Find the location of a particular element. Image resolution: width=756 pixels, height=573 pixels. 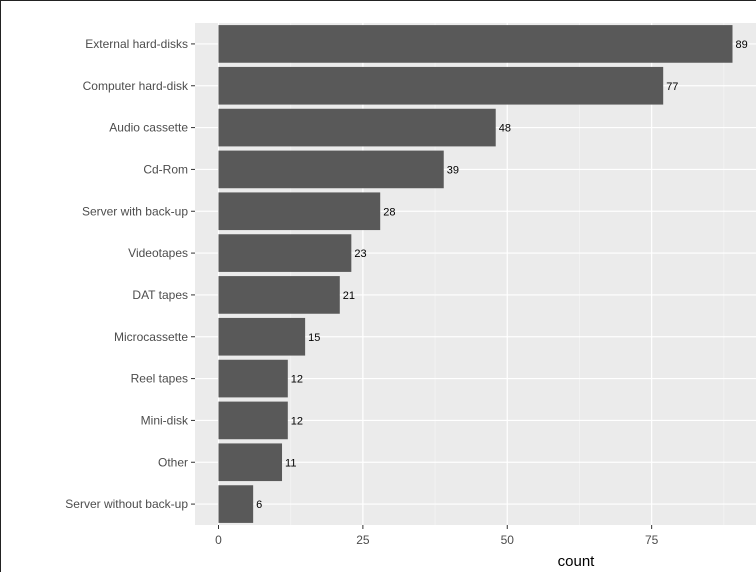

x-tick-label: 25 is located at coordinates (363, 540).